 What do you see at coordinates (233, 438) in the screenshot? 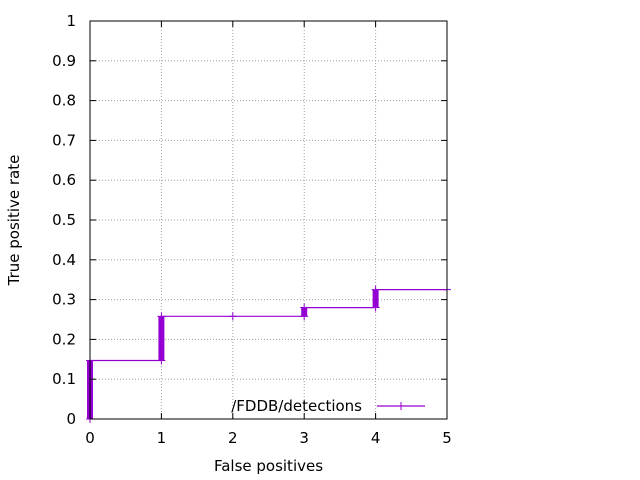
I see `x-tick-label: 2` at bounding box center [233, 438].